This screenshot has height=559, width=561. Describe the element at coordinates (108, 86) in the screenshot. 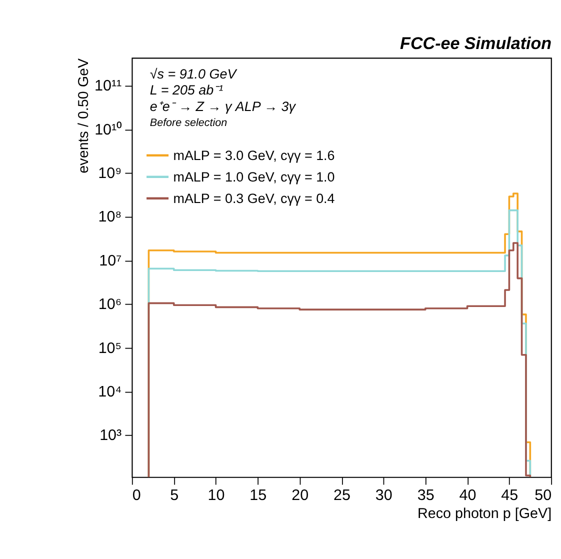

I see `y-tick-label: 10¹¹` at that location.